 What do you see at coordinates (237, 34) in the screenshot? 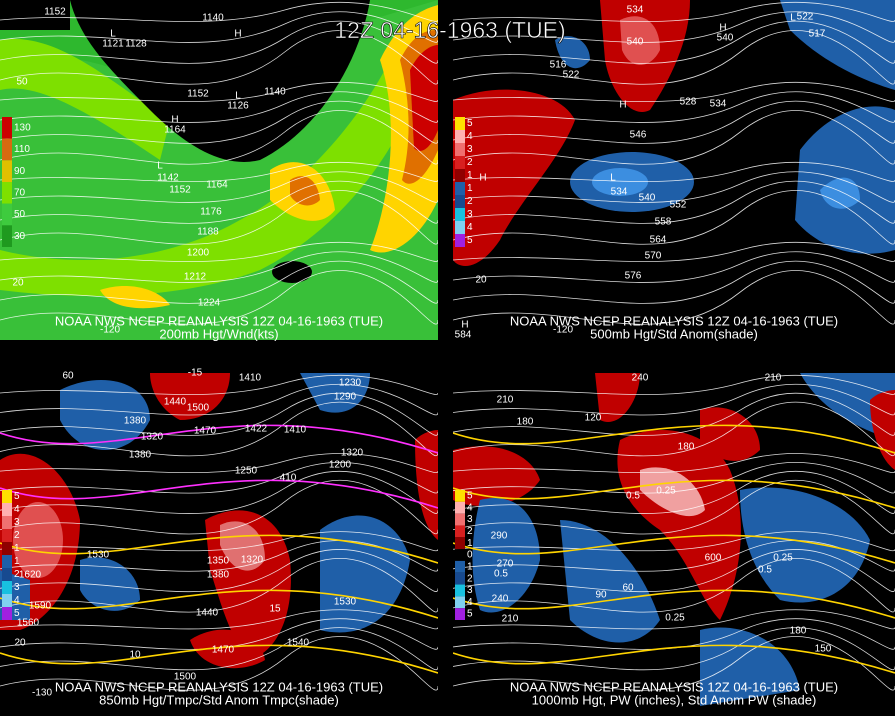
I see `contour-label: H` at bounding box center [237, 34].